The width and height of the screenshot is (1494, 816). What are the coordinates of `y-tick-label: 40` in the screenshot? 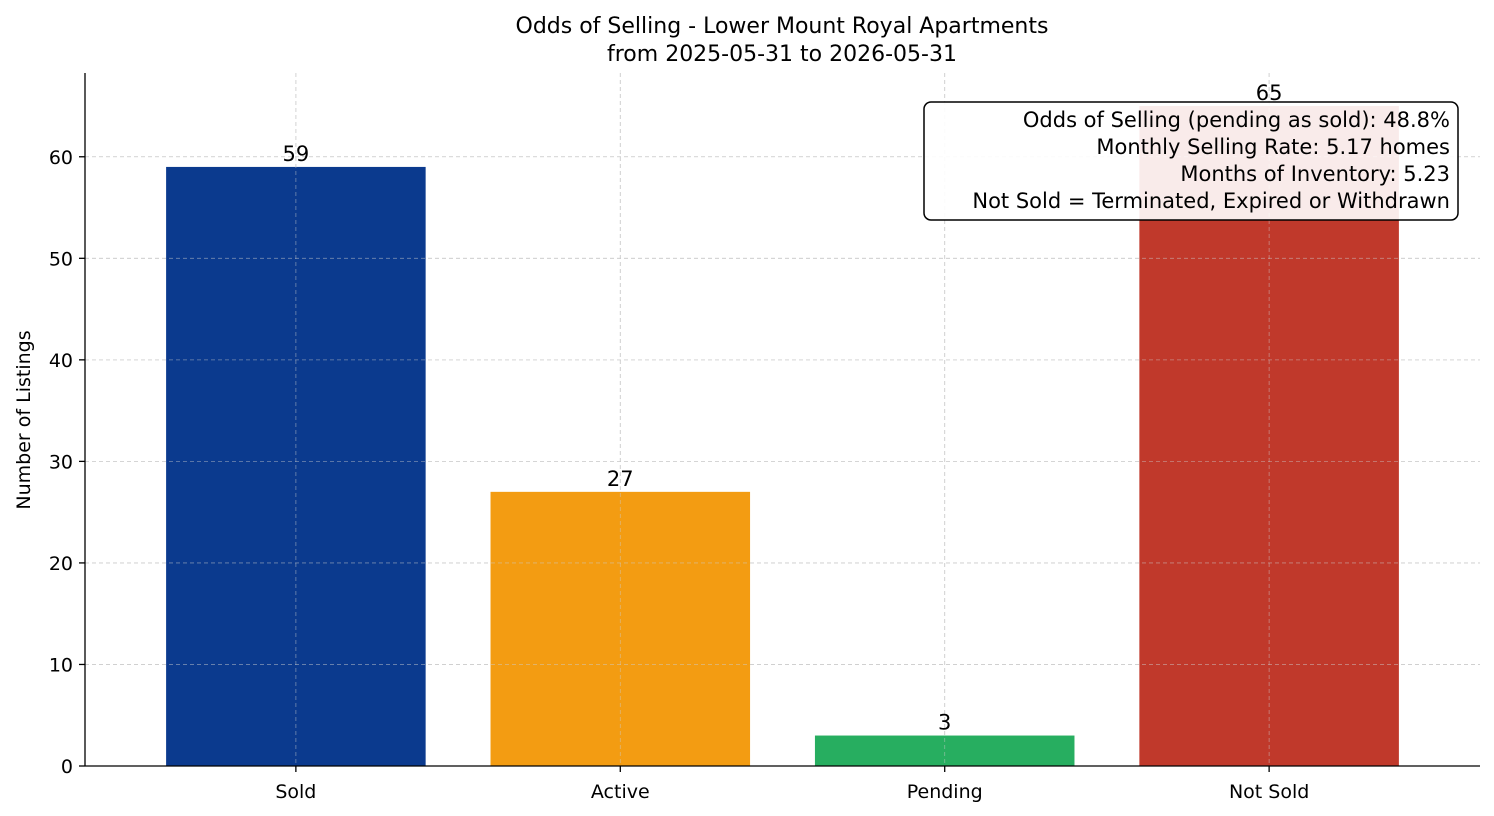 It's located at (61, 361).